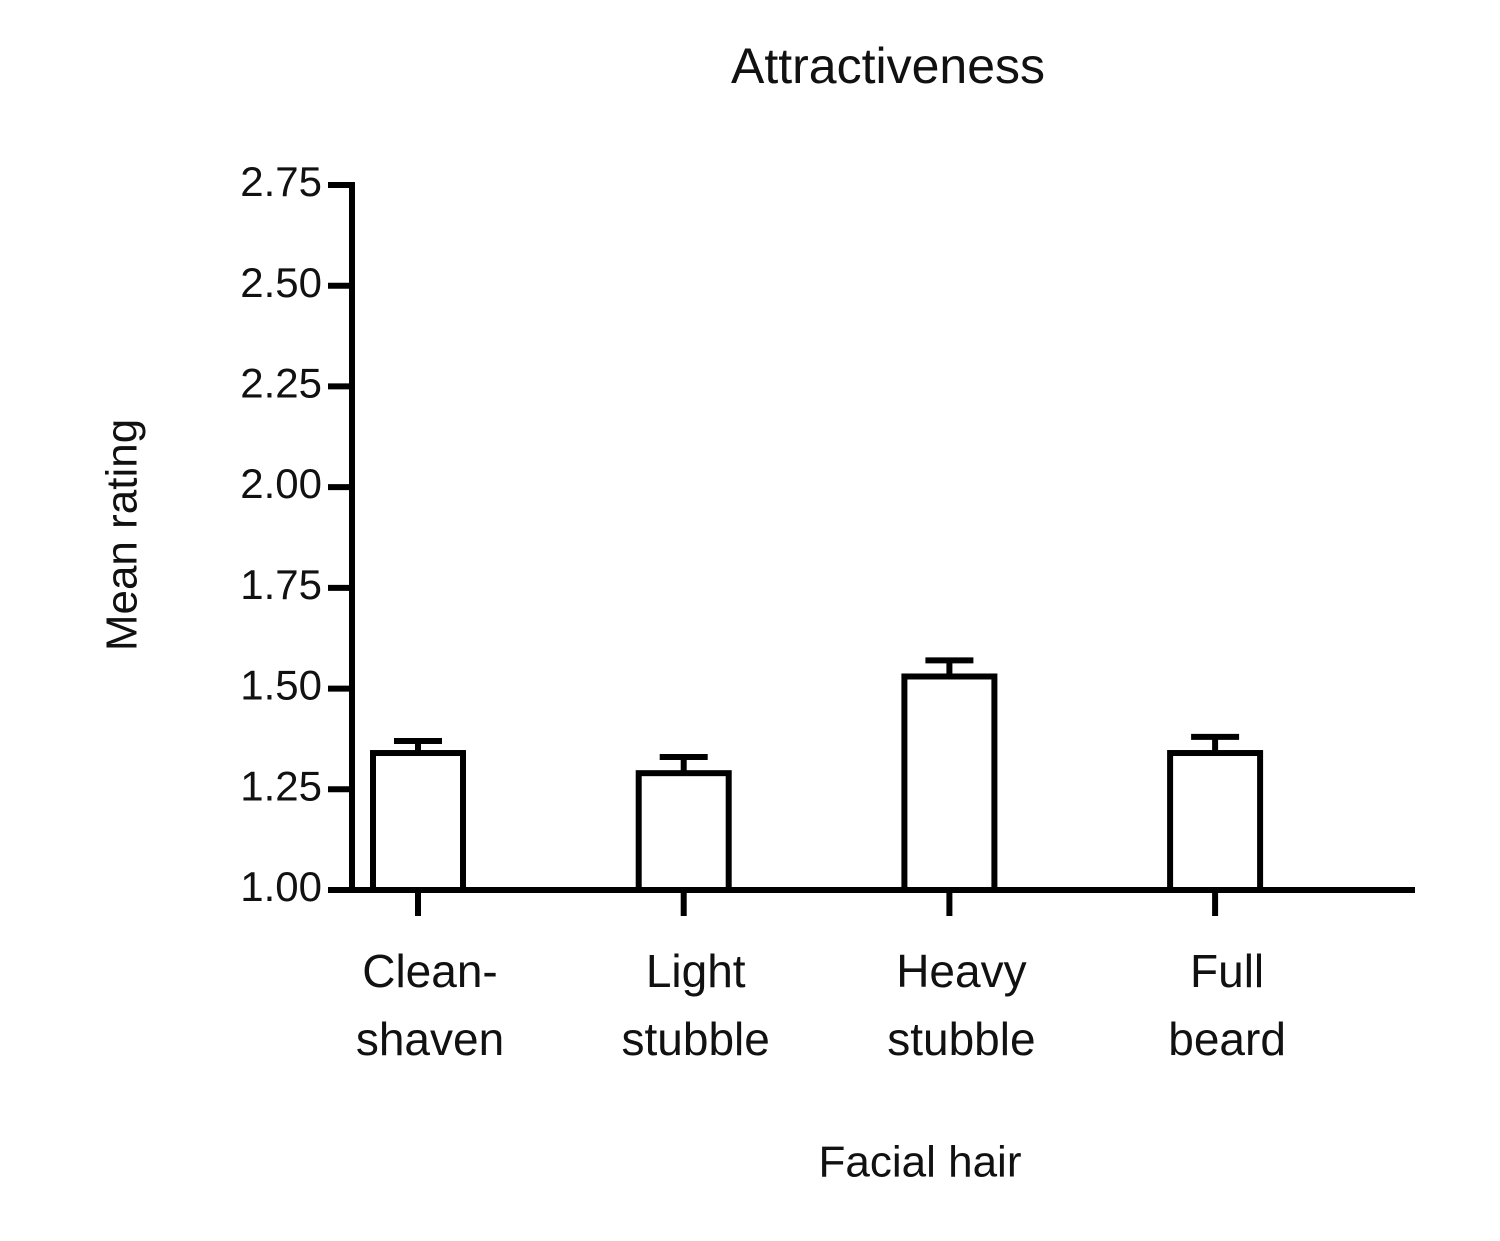 Image resolution: width=1500 pixels, height=1241 pixels. What do you see at coordinates (281, 584) in the screenshot?
I see `y-tick-label: 1.75` at bounding box center [281, 584].